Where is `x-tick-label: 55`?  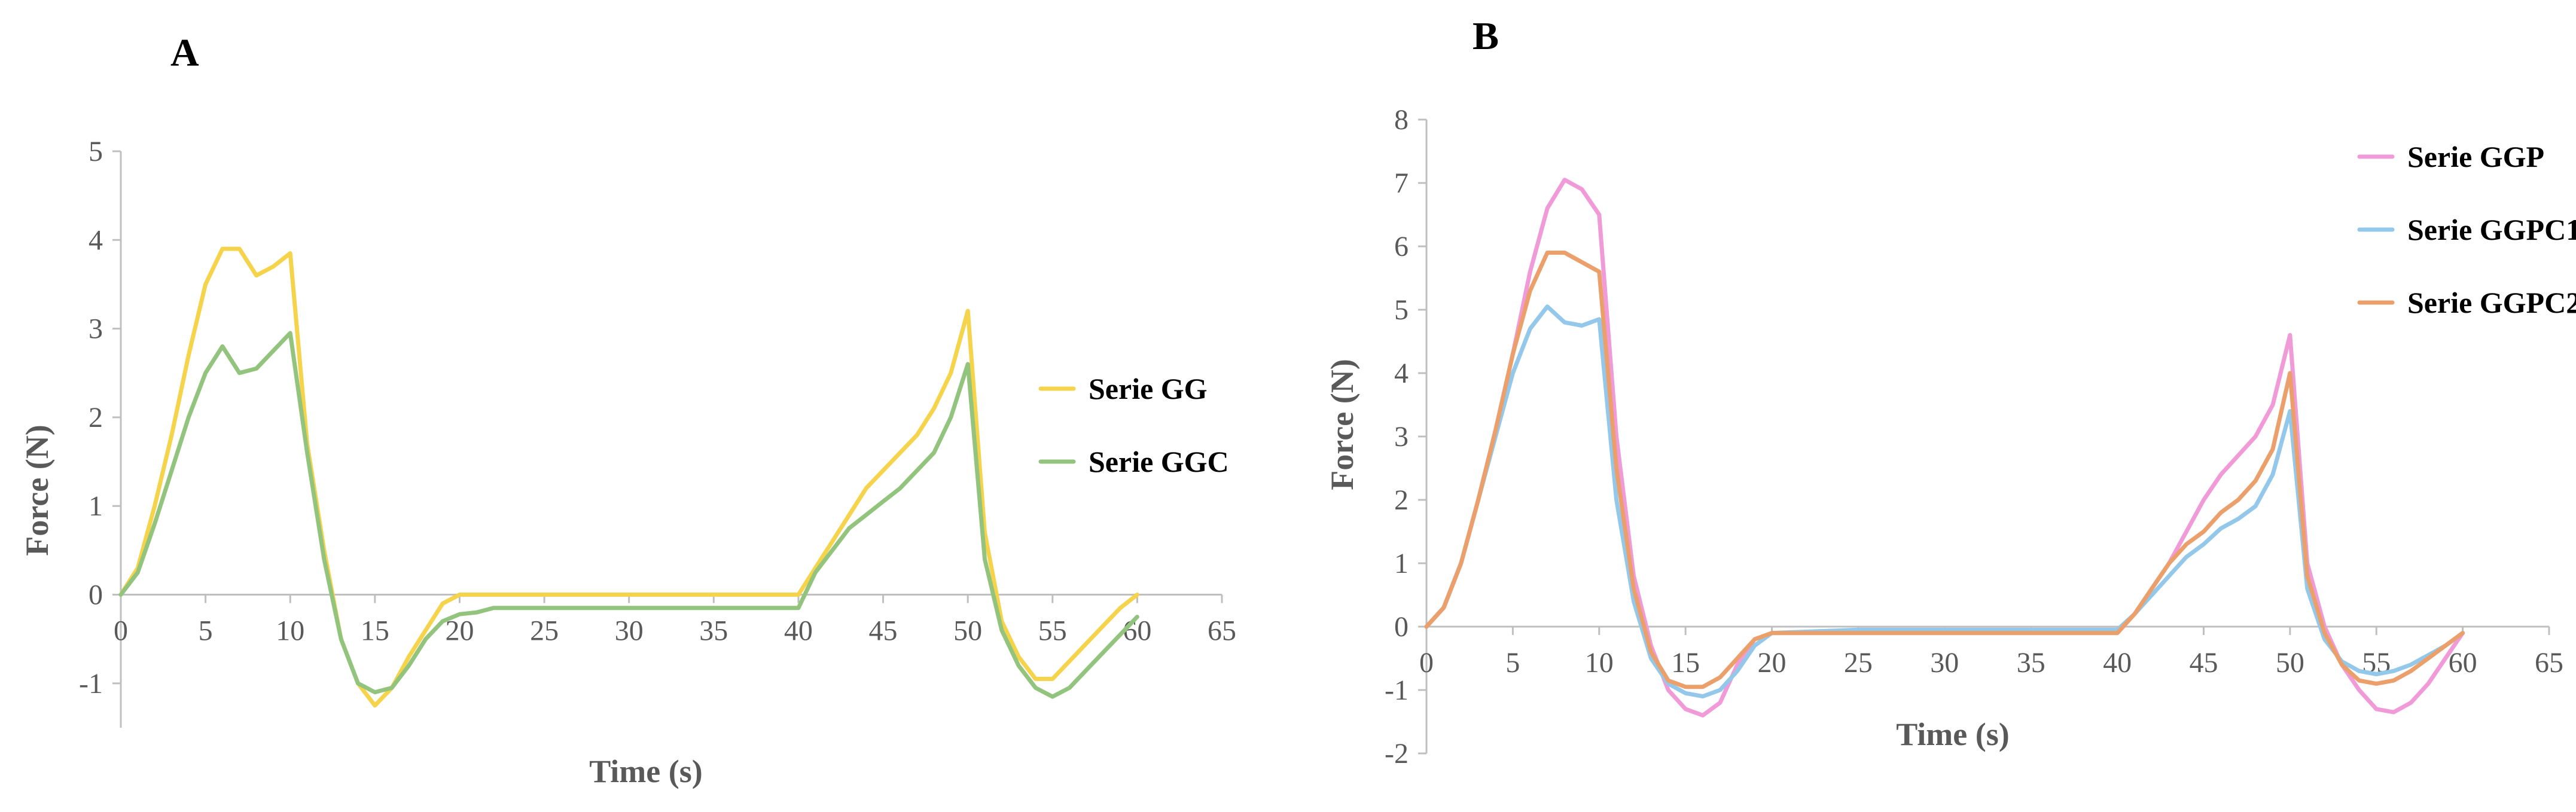
x-tick-label: 55 is located at coordinates (1052, 631).